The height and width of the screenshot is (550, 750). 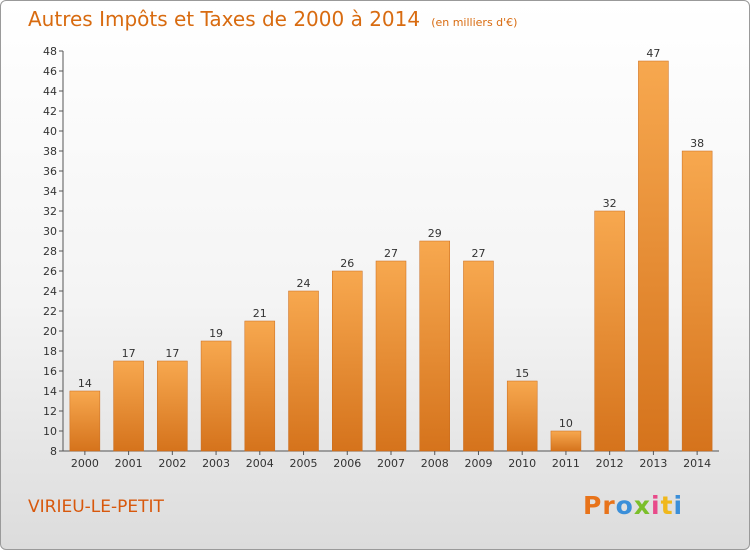 I want to click on x-tick-label: 2014, so click(x=697, y=463).